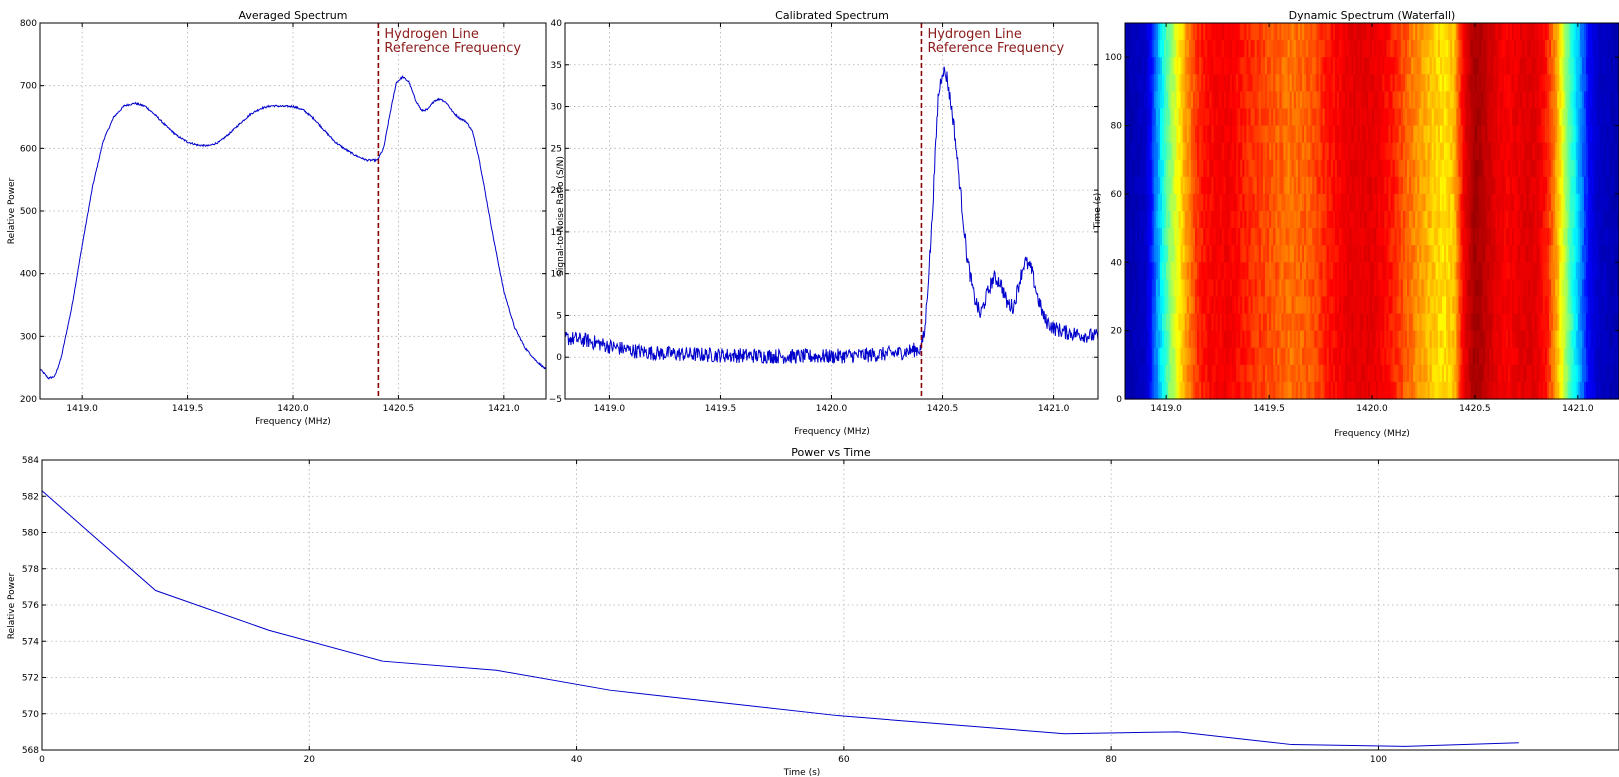 This screenshot has width=1619, height=777. What do you see at coordinates (1372, 15) in the screenshot?
I see `waterfall-title: Dynamic Spectrum (Waterfall)` at bounding box center [1372, 15].